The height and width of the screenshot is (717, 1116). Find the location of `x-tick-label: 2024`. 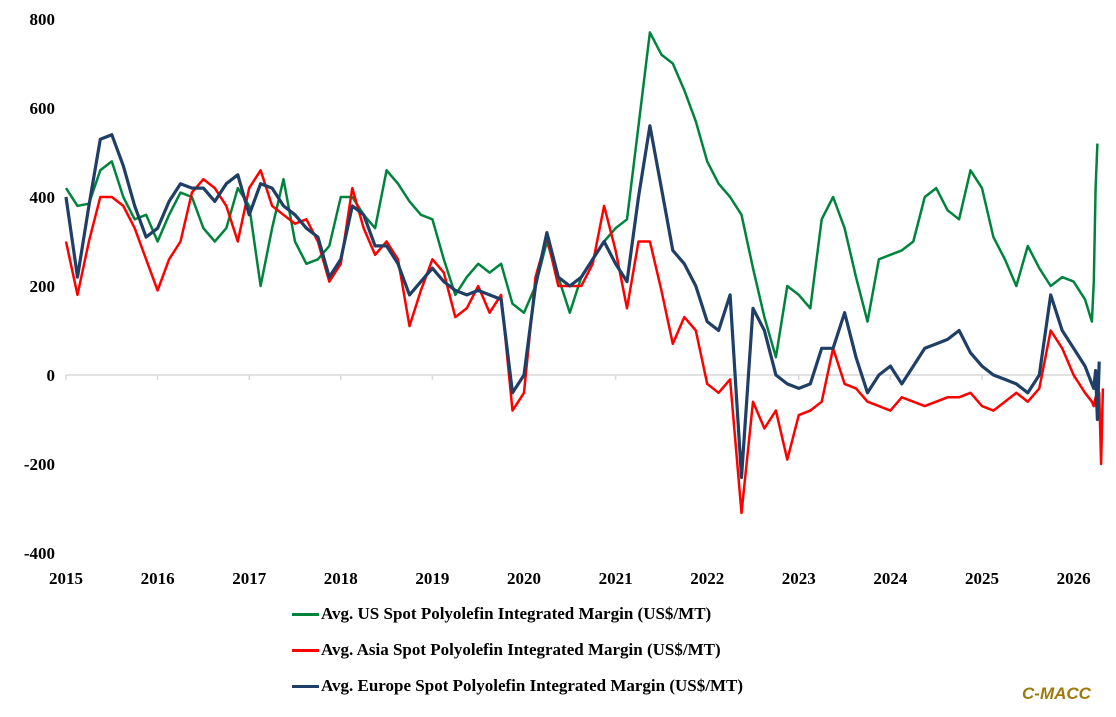

x-tick-label: 2024 is located at coordinates (890, 578).